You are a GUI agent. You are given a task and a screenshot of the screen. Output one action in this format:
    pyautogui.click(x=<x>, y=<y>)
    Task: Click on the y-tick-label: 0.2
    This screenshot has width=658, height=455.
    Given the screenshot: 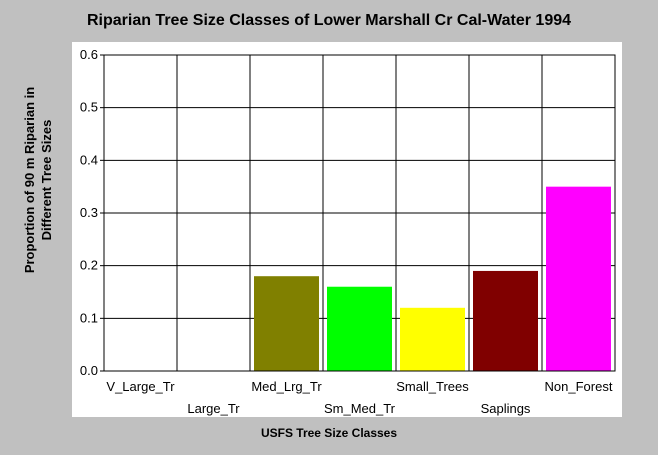 What is the action you would take?
    pyautogui.click(x=89, y=265)
    